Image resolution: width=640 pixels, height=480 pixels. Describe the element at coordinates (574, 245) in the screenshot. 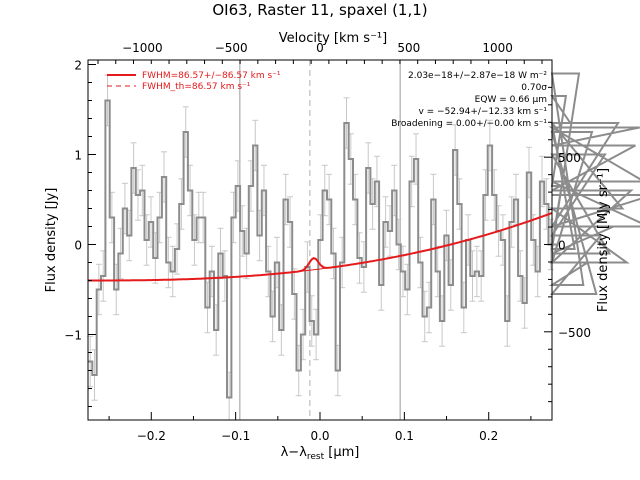

I see `right-tick-labels: −500 0 500` at that location.